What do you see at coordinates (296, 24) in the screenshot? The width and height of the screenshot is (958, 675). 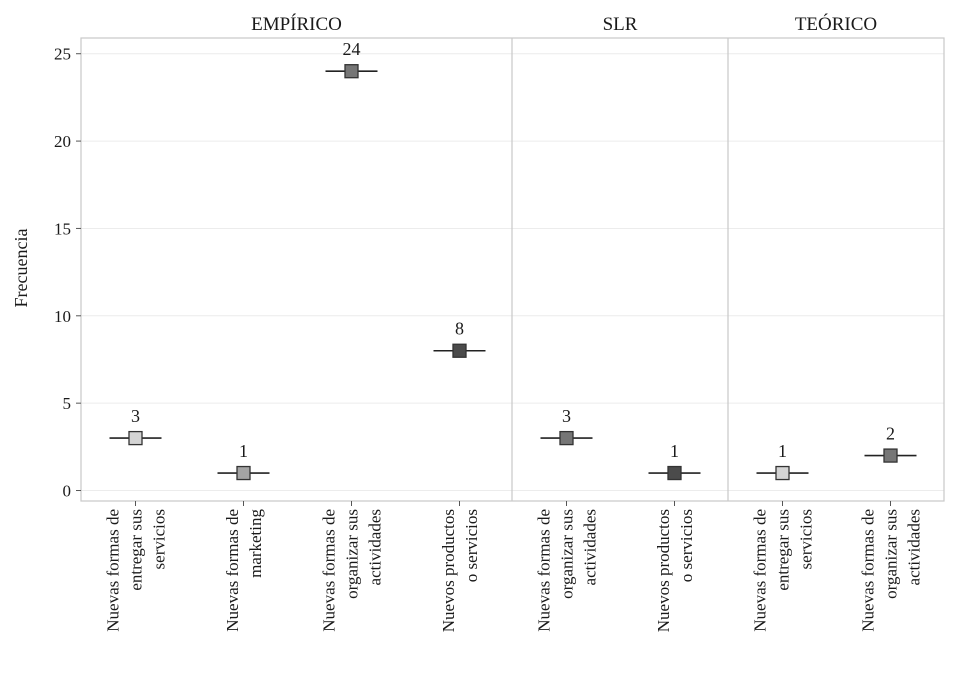 I see `panel-title: EMPÍRICO` at bounding box center [296, 24].